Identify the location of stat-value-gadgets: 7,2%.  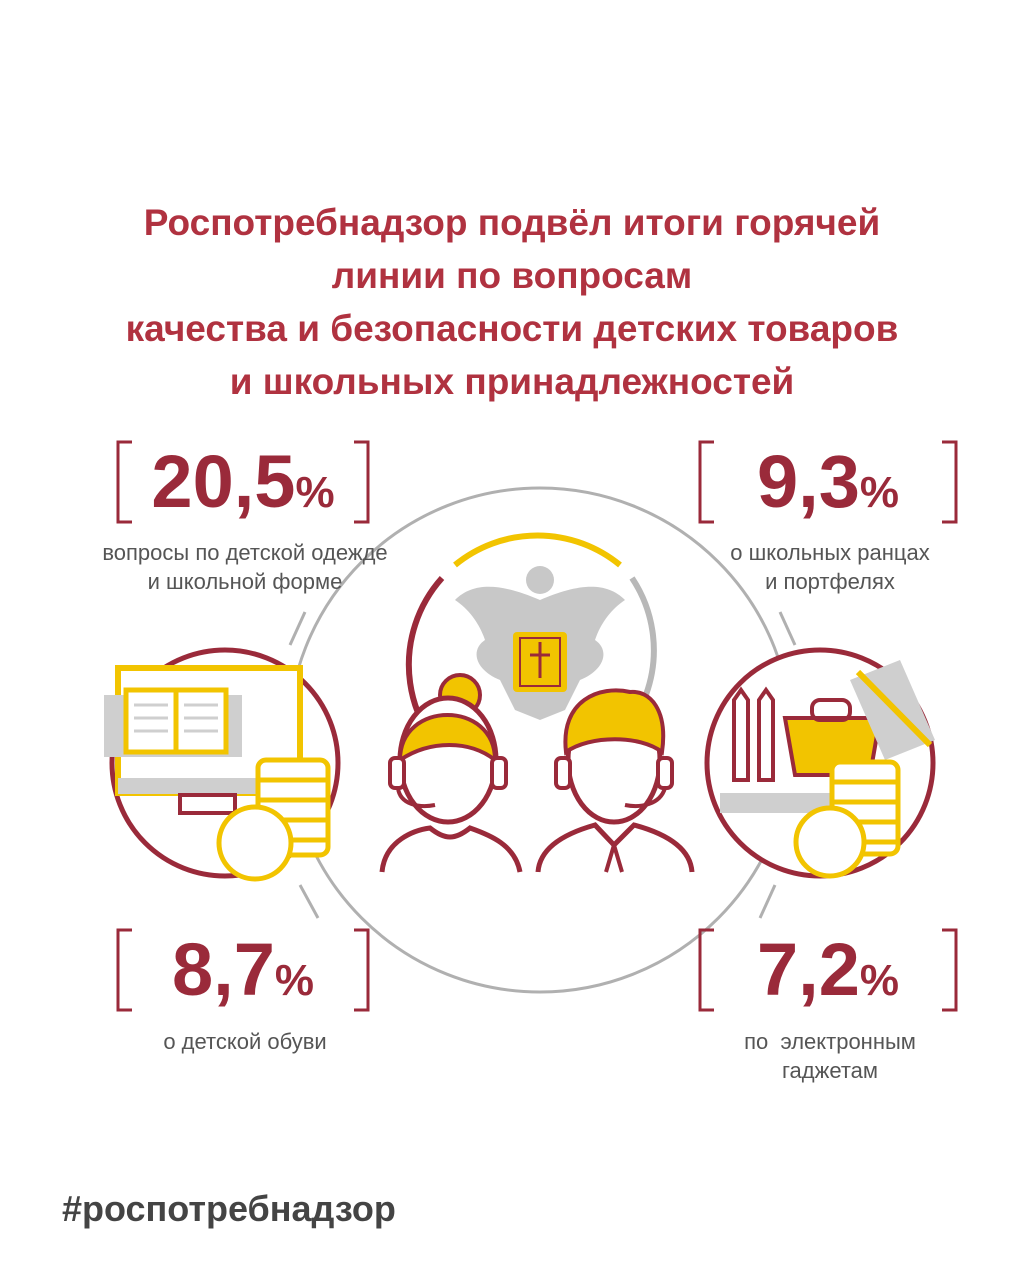
(828, 975).